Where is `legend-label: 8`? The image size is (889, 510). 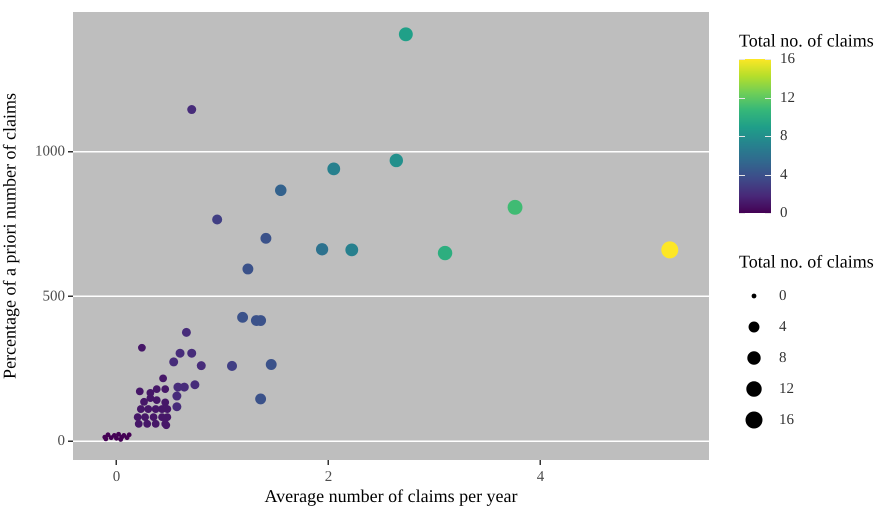 legend-label: 8 is located at coordinates (782, 358).